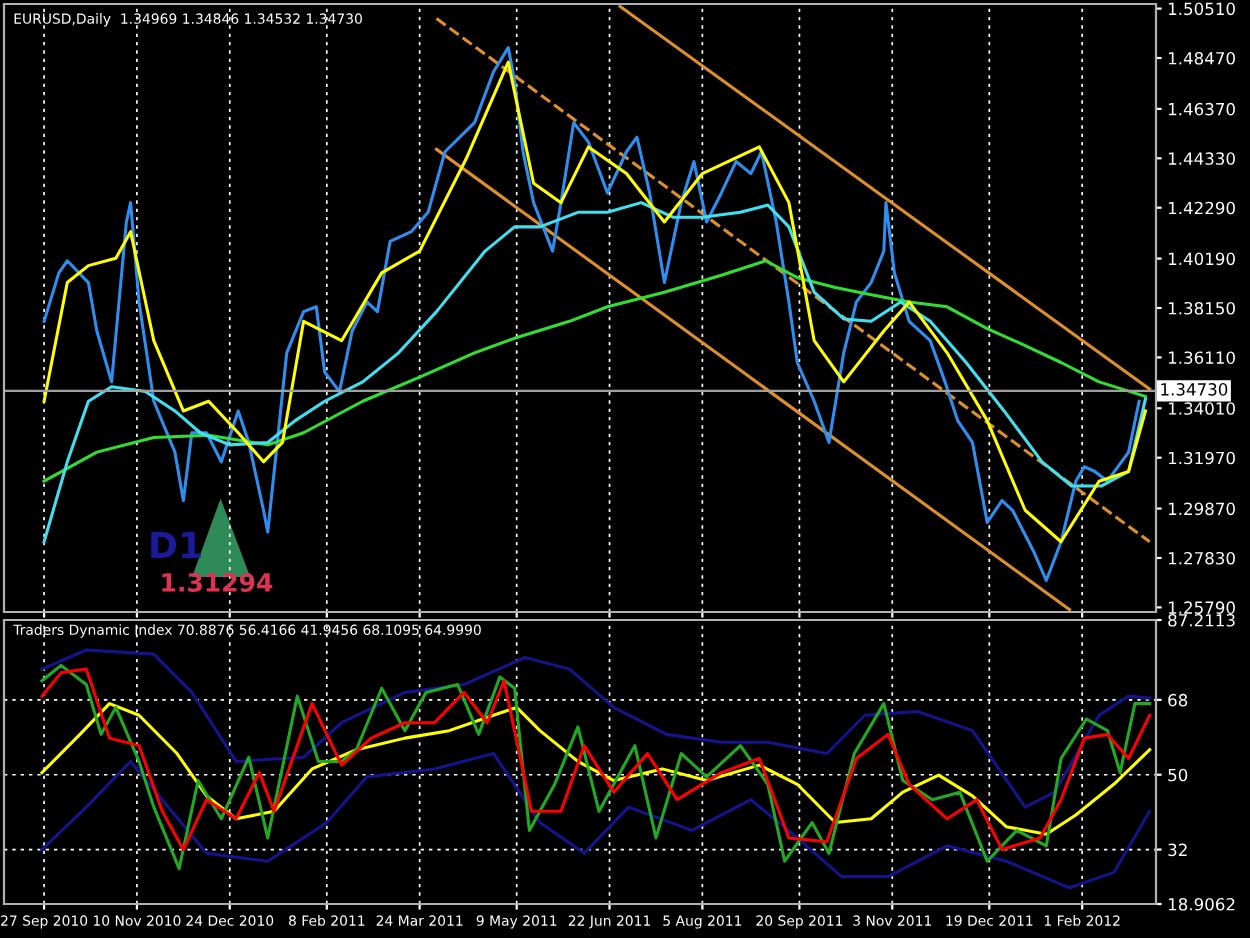 Image resolution: width=1250 pixels, height=938 pixels. Describe the element at coordinates (1178, 775) in the screenshot. I see `y-tick-label: 50` at that location.